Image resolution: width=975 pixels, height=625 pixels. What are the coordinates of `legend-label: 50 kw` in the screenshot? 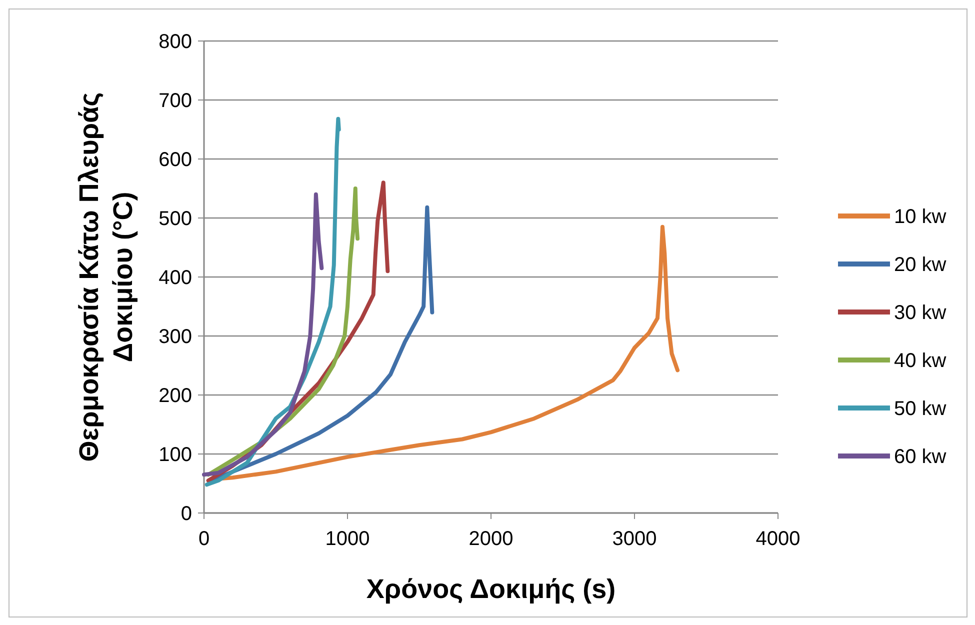 It's located at (920, 409).